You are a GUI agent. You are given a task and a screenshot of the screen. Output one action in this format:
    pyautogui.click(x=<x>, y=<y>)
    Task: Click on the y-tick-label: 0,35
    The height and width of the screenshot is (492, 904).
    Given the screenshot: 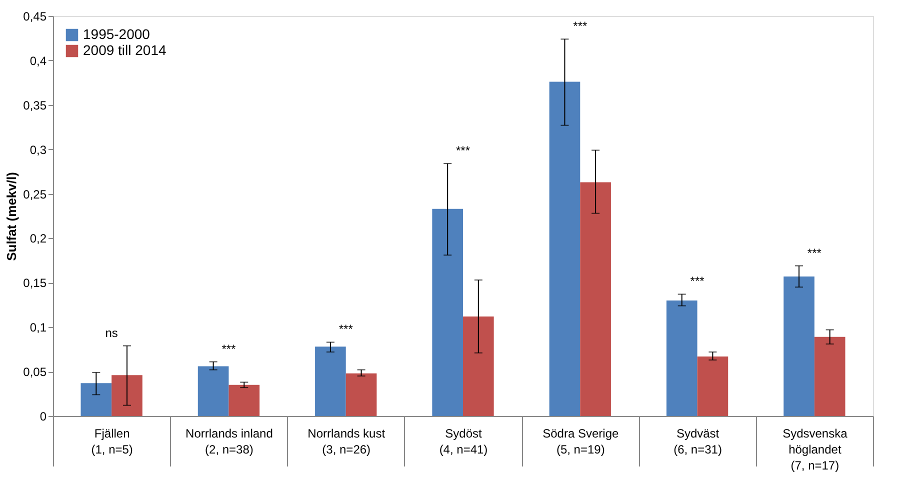 What is the action you would take?
    pyautogui.click(x=35, y=105)
    